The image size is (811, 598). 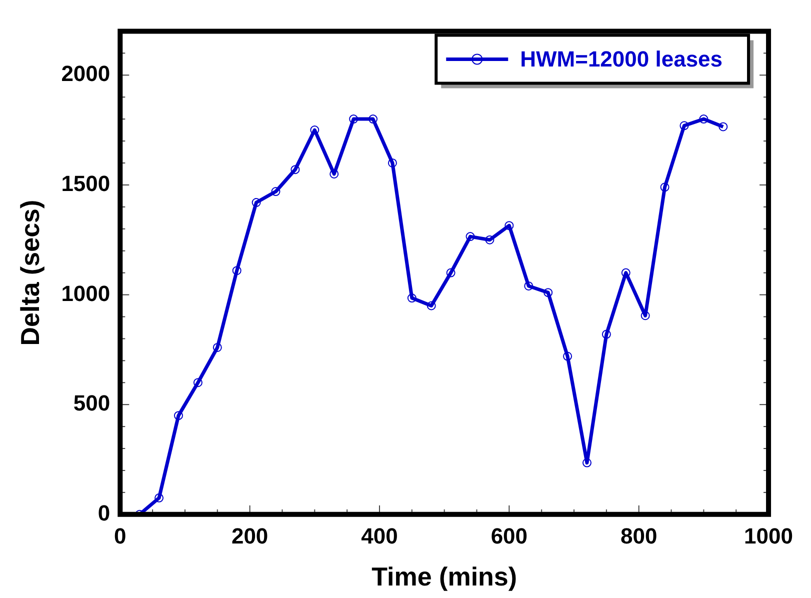 What do you see at coordinates (85, 183) in the screenshot?
I see `y-tick-label: 1500` at bounding box center [85, 183].